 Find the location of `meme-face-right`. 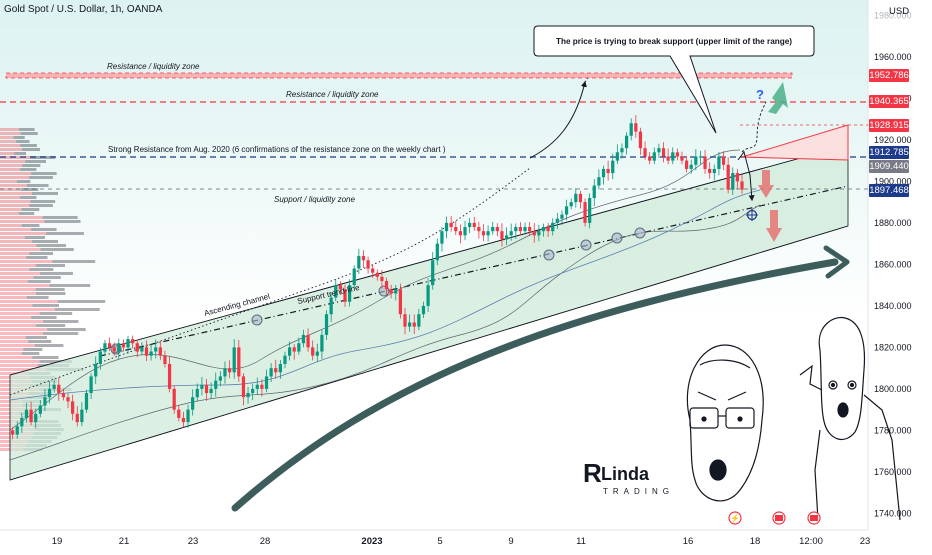

meme-face-right is located at coordinates (850, 418).